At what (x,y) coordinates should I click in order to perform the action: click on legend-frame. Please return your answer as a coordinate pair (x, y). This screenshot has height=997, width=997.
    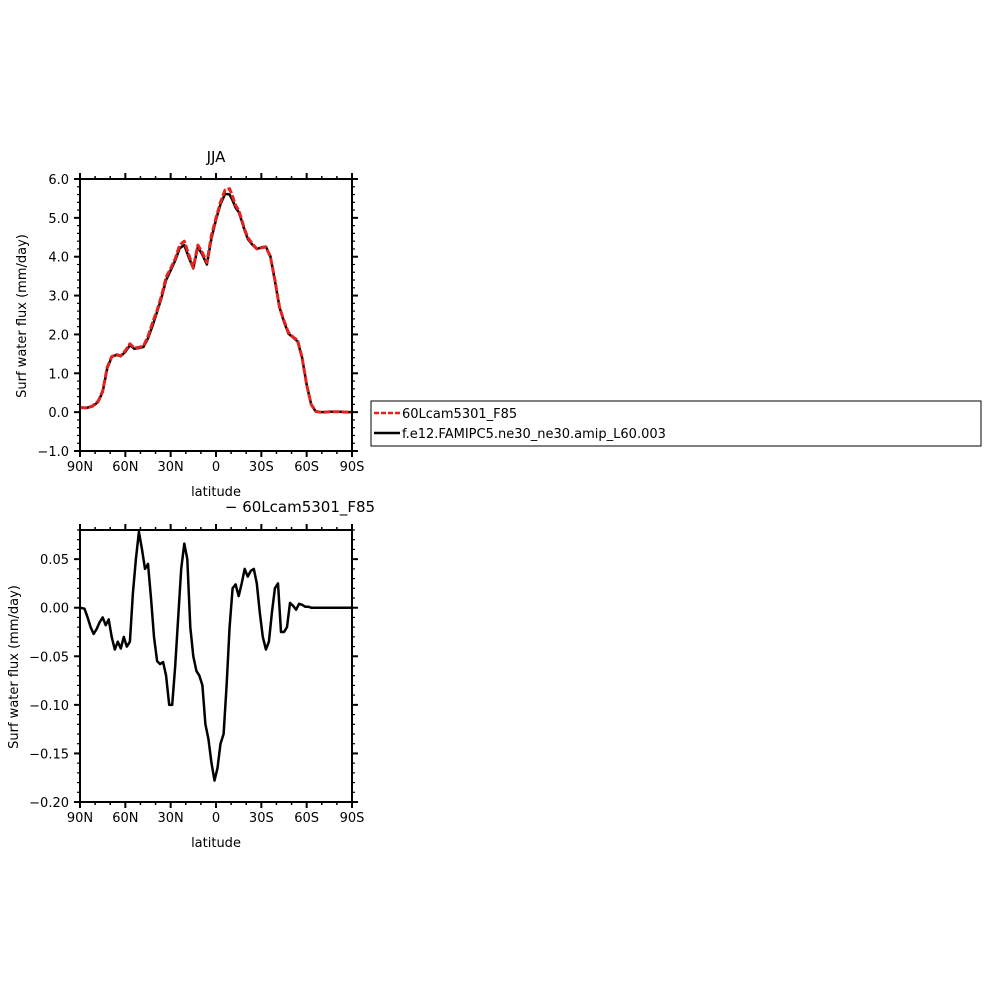
    Looking at the image, I should click on (676, 423).